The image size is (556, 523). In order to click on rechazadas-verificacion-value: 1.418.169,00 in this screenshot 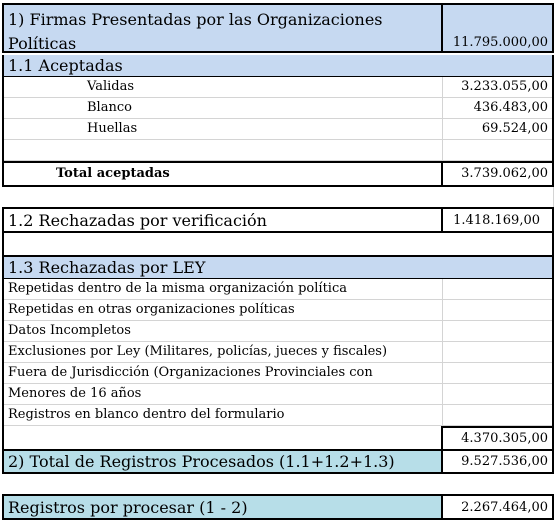, I will do `click(496, 220)`.